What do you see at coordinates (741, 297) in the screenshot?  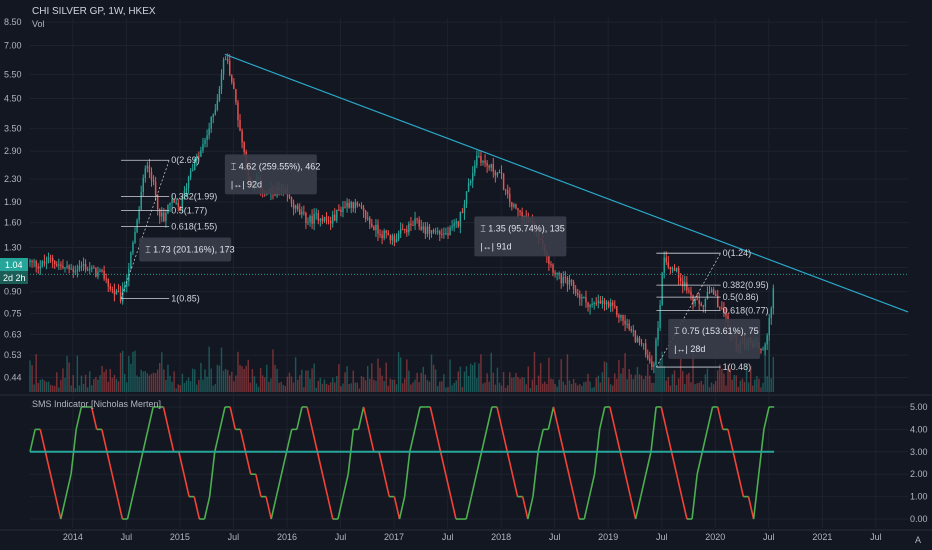 I see `fib-level-label: 0.5(0.86)` at bounding box center [741, 297].